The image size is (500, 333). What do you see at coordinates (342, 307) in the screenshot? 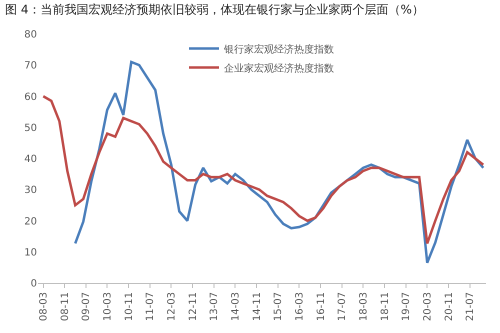
I see `x-tick-label: 17-07` at bounding box center [342, 307].